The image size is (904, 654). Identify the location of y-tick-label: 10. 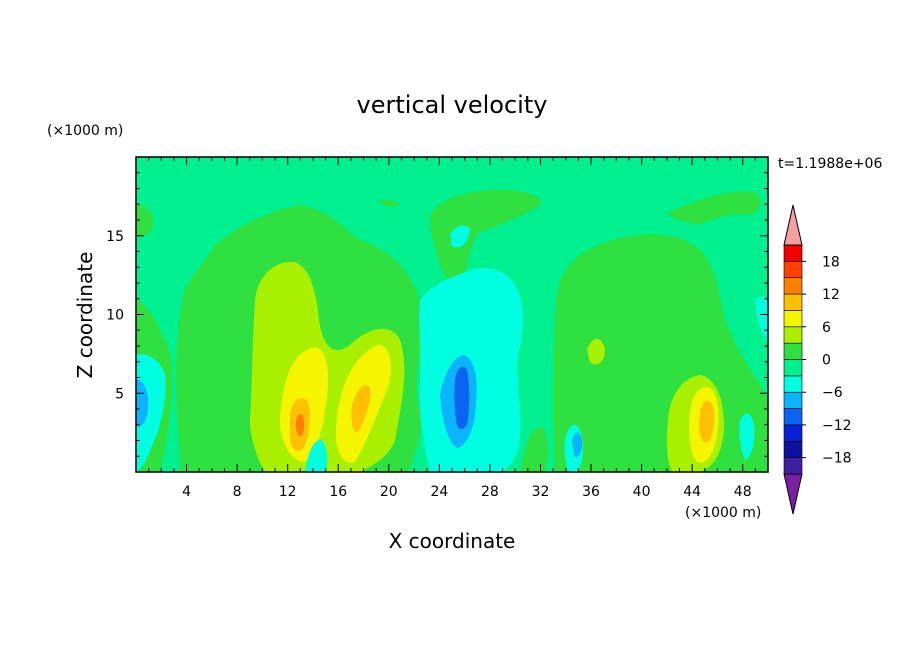
(115, 316).